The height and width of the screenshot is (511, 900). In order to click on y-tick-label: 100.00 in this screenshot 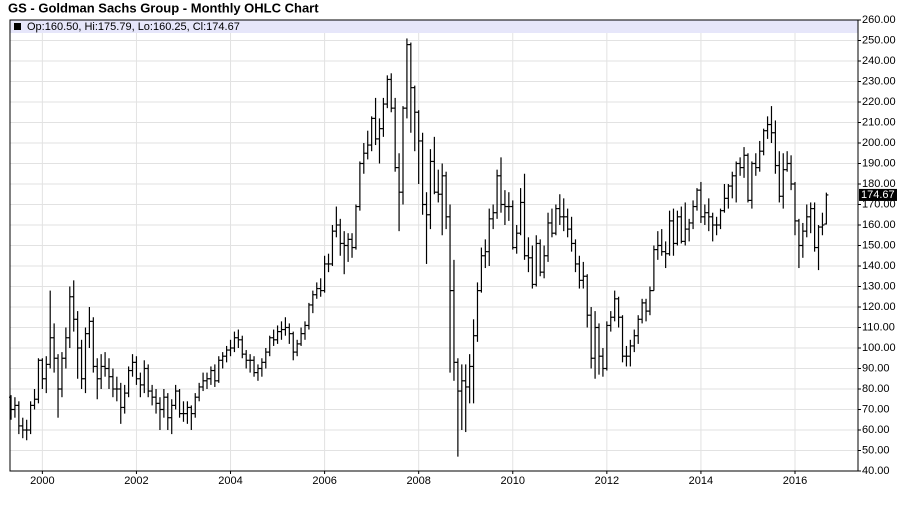, I will do `click(879, 348)`.